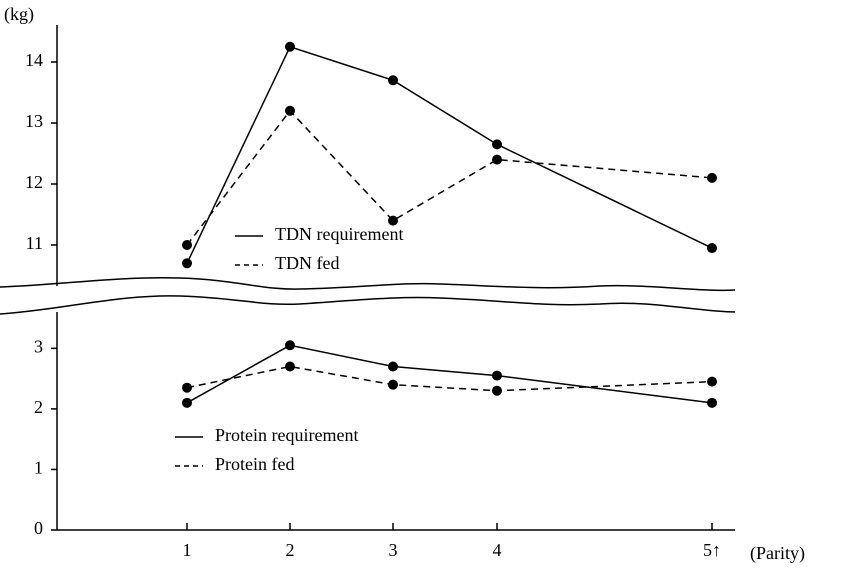  Describe the element at coordinates (38, 528) in the screenshot. I see `y-tick-label: 0` at that location.